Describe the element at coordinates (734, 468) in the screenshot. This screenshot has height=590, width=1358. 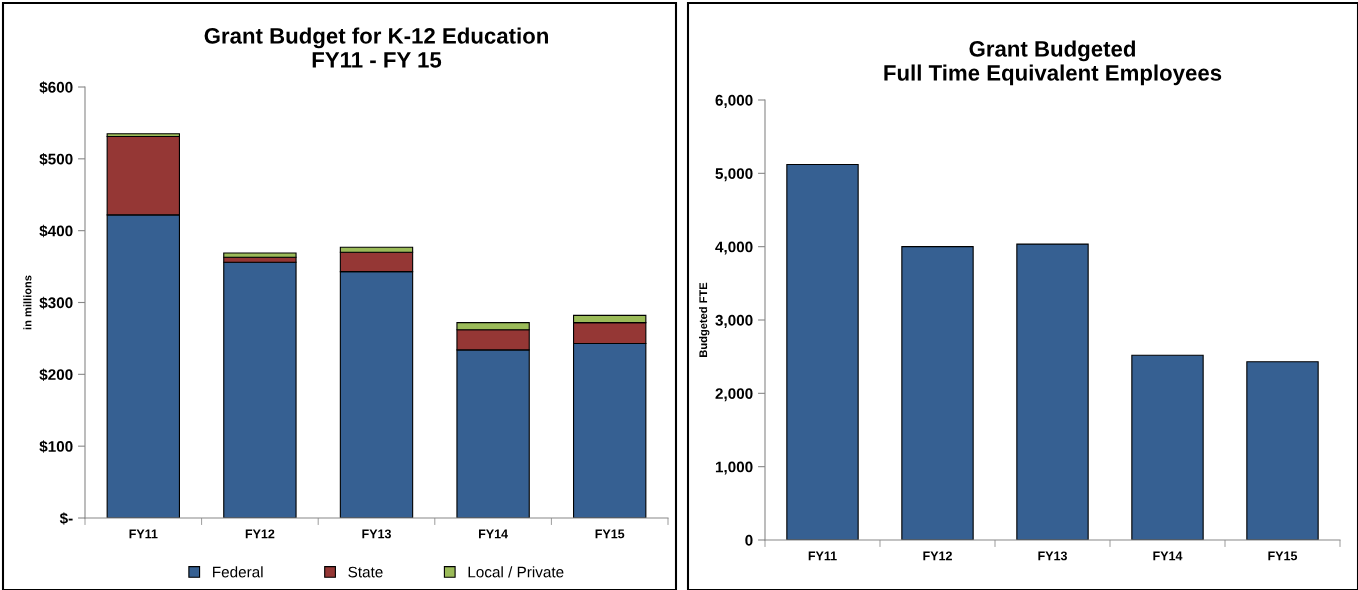
I see `y-tick-label: 1,000` at that location.